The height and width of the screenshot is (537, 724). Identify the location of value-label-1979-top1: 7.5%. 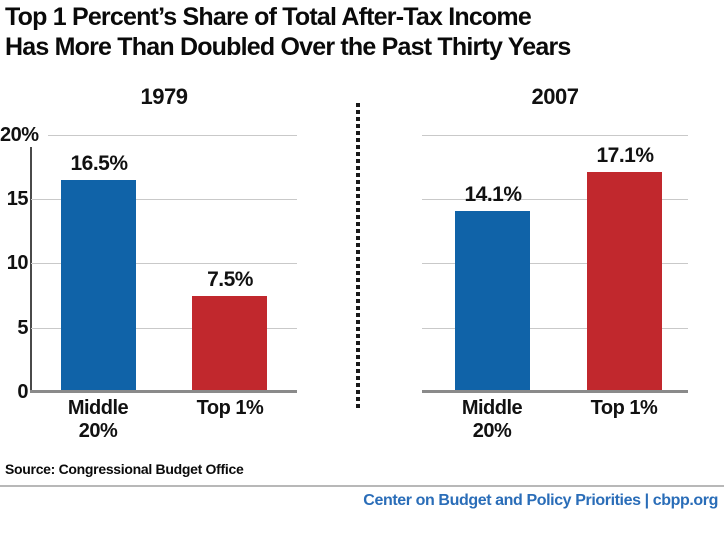
(230, 279).